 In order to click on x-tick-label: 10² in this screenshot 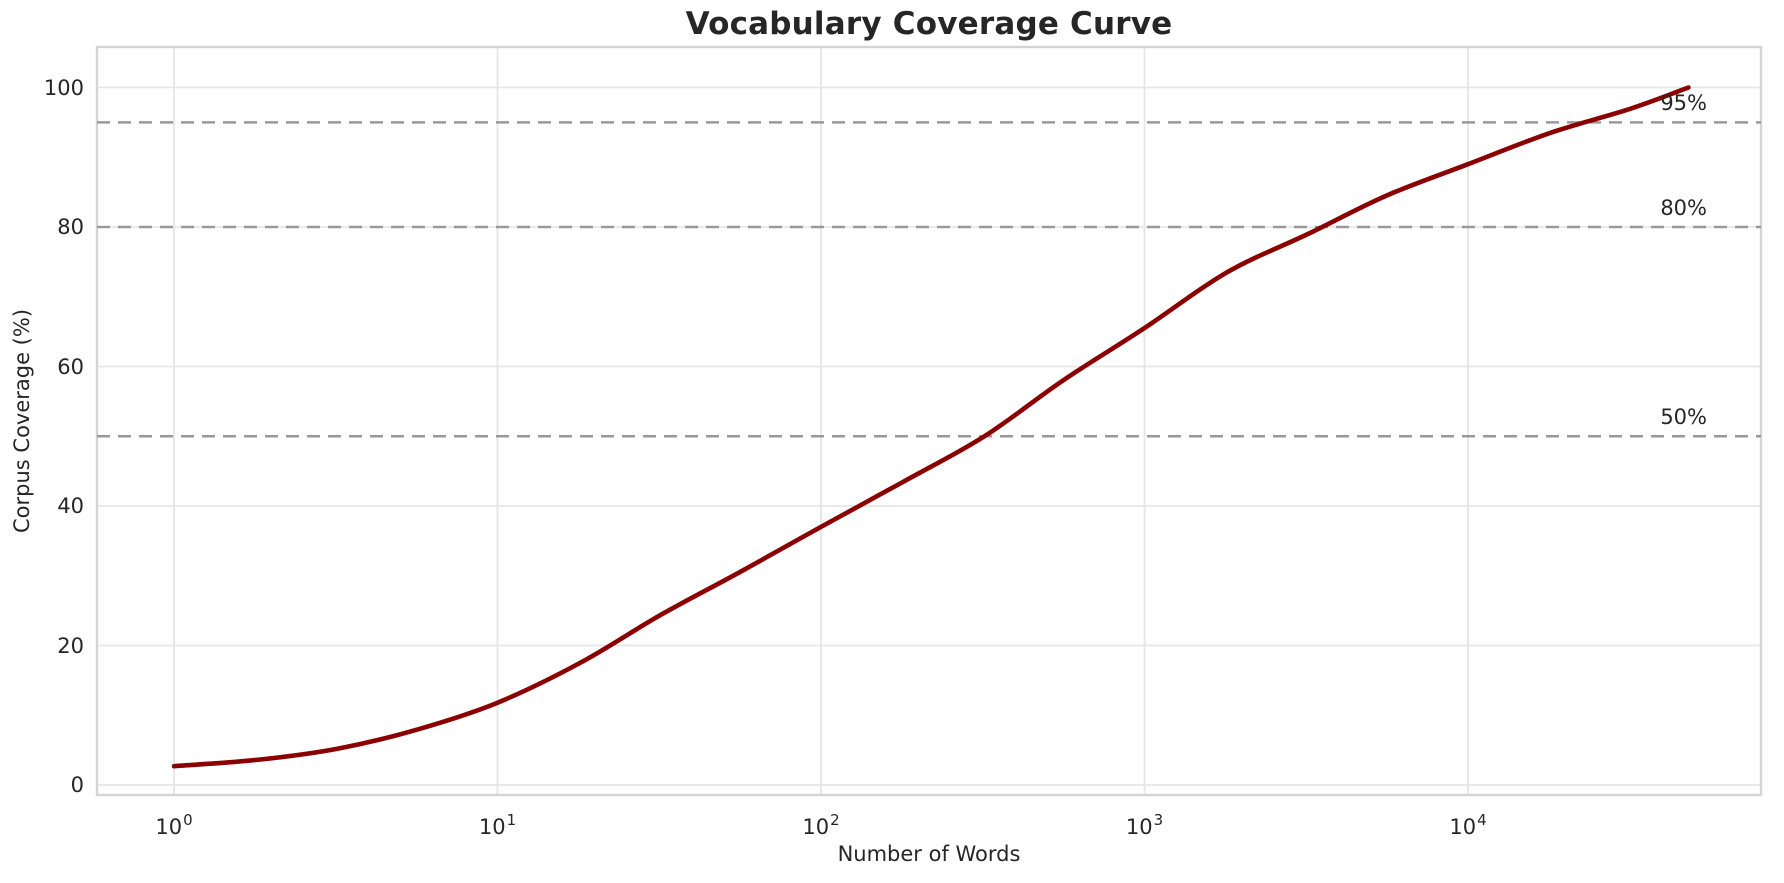, I will do `click(821, 825)`.